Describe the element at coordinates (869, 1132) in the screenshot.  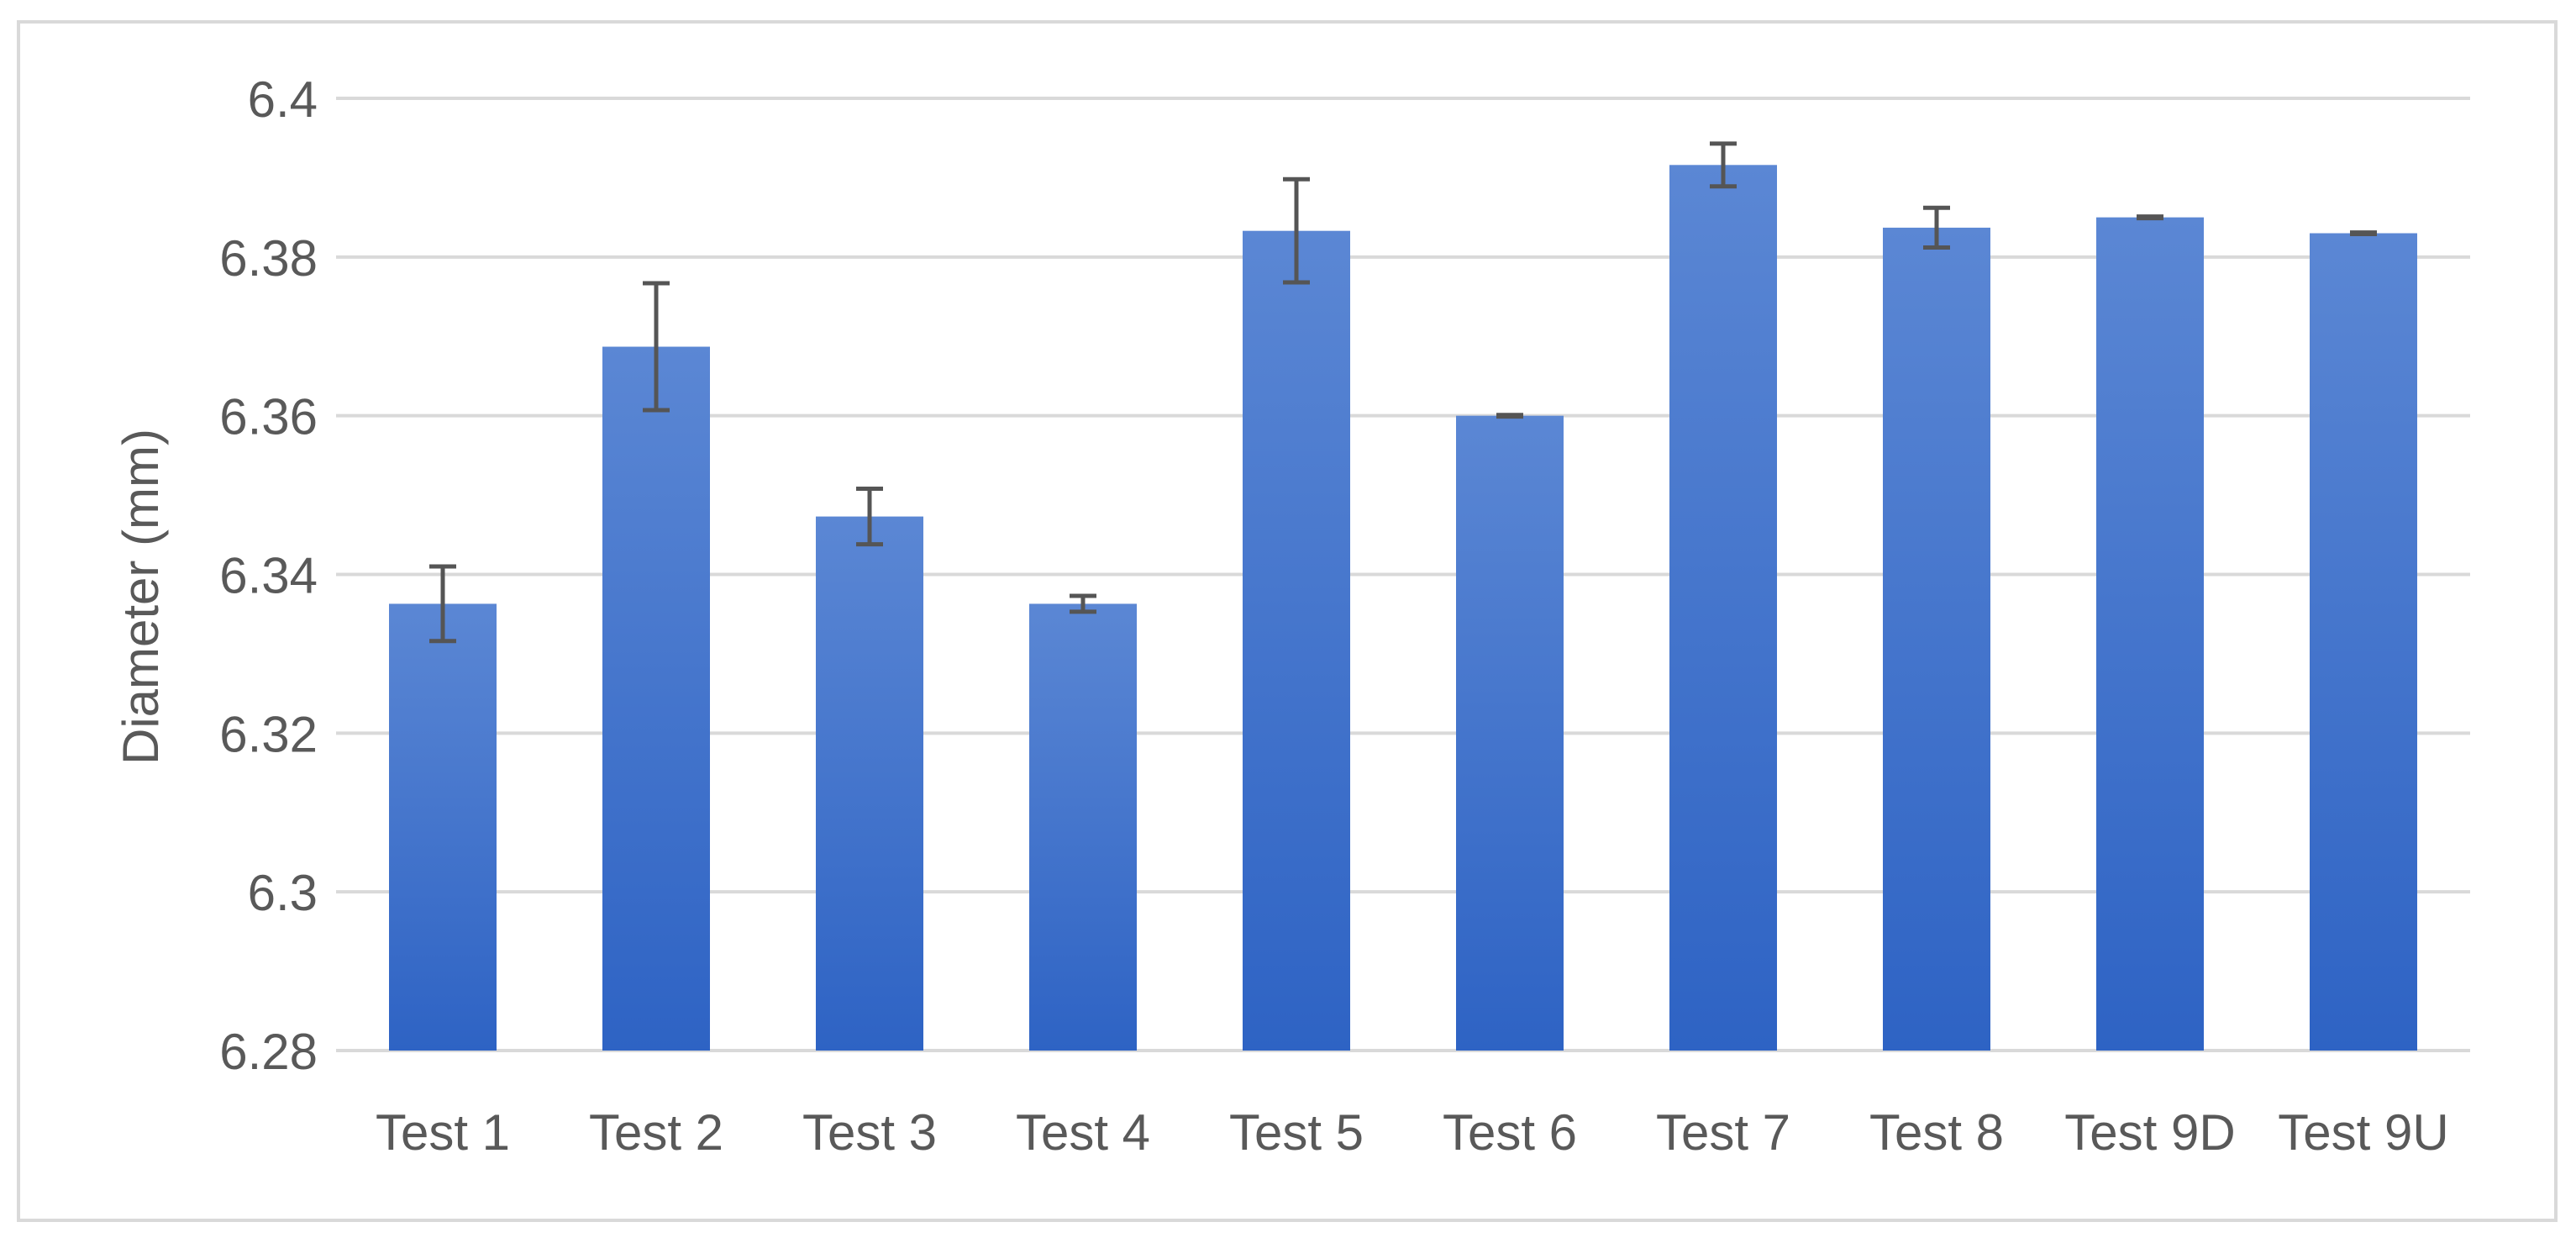
I see `x-tick-label: Test 3` at that location.